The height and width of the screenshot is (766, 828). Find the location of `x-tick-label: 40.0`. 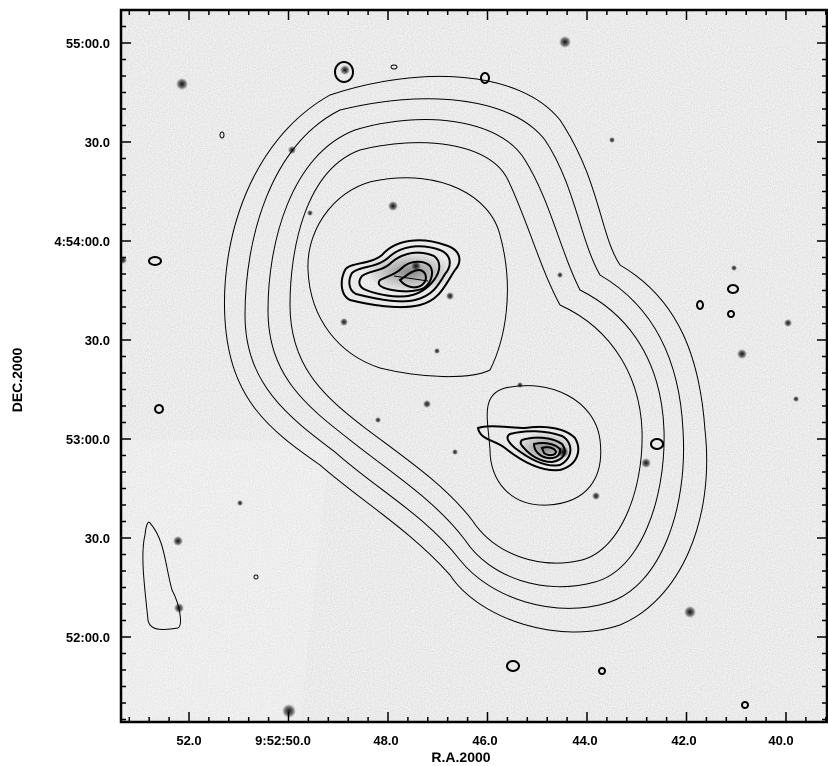

x-tick-label: 40.0 is located at coordinates (780, 740).